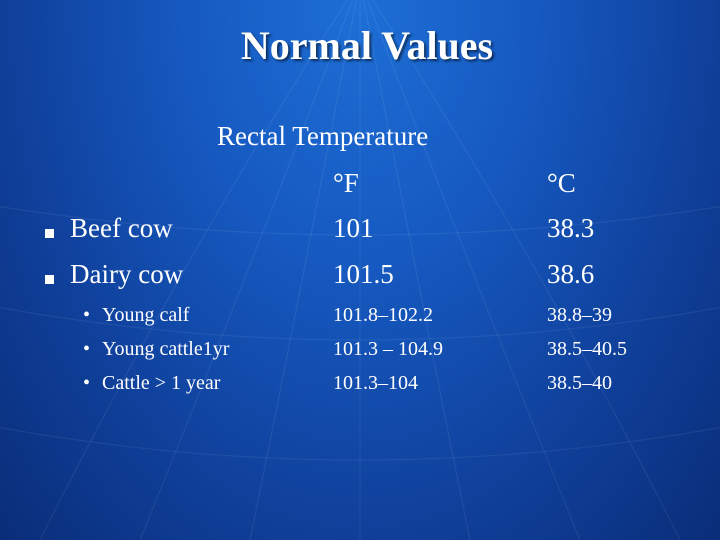 The width and height of the screenshot is (720, 540). Describe the element at coordinates (363, 274) in the screenshot. I see `row-fahrenheit: 101.5` at that location.